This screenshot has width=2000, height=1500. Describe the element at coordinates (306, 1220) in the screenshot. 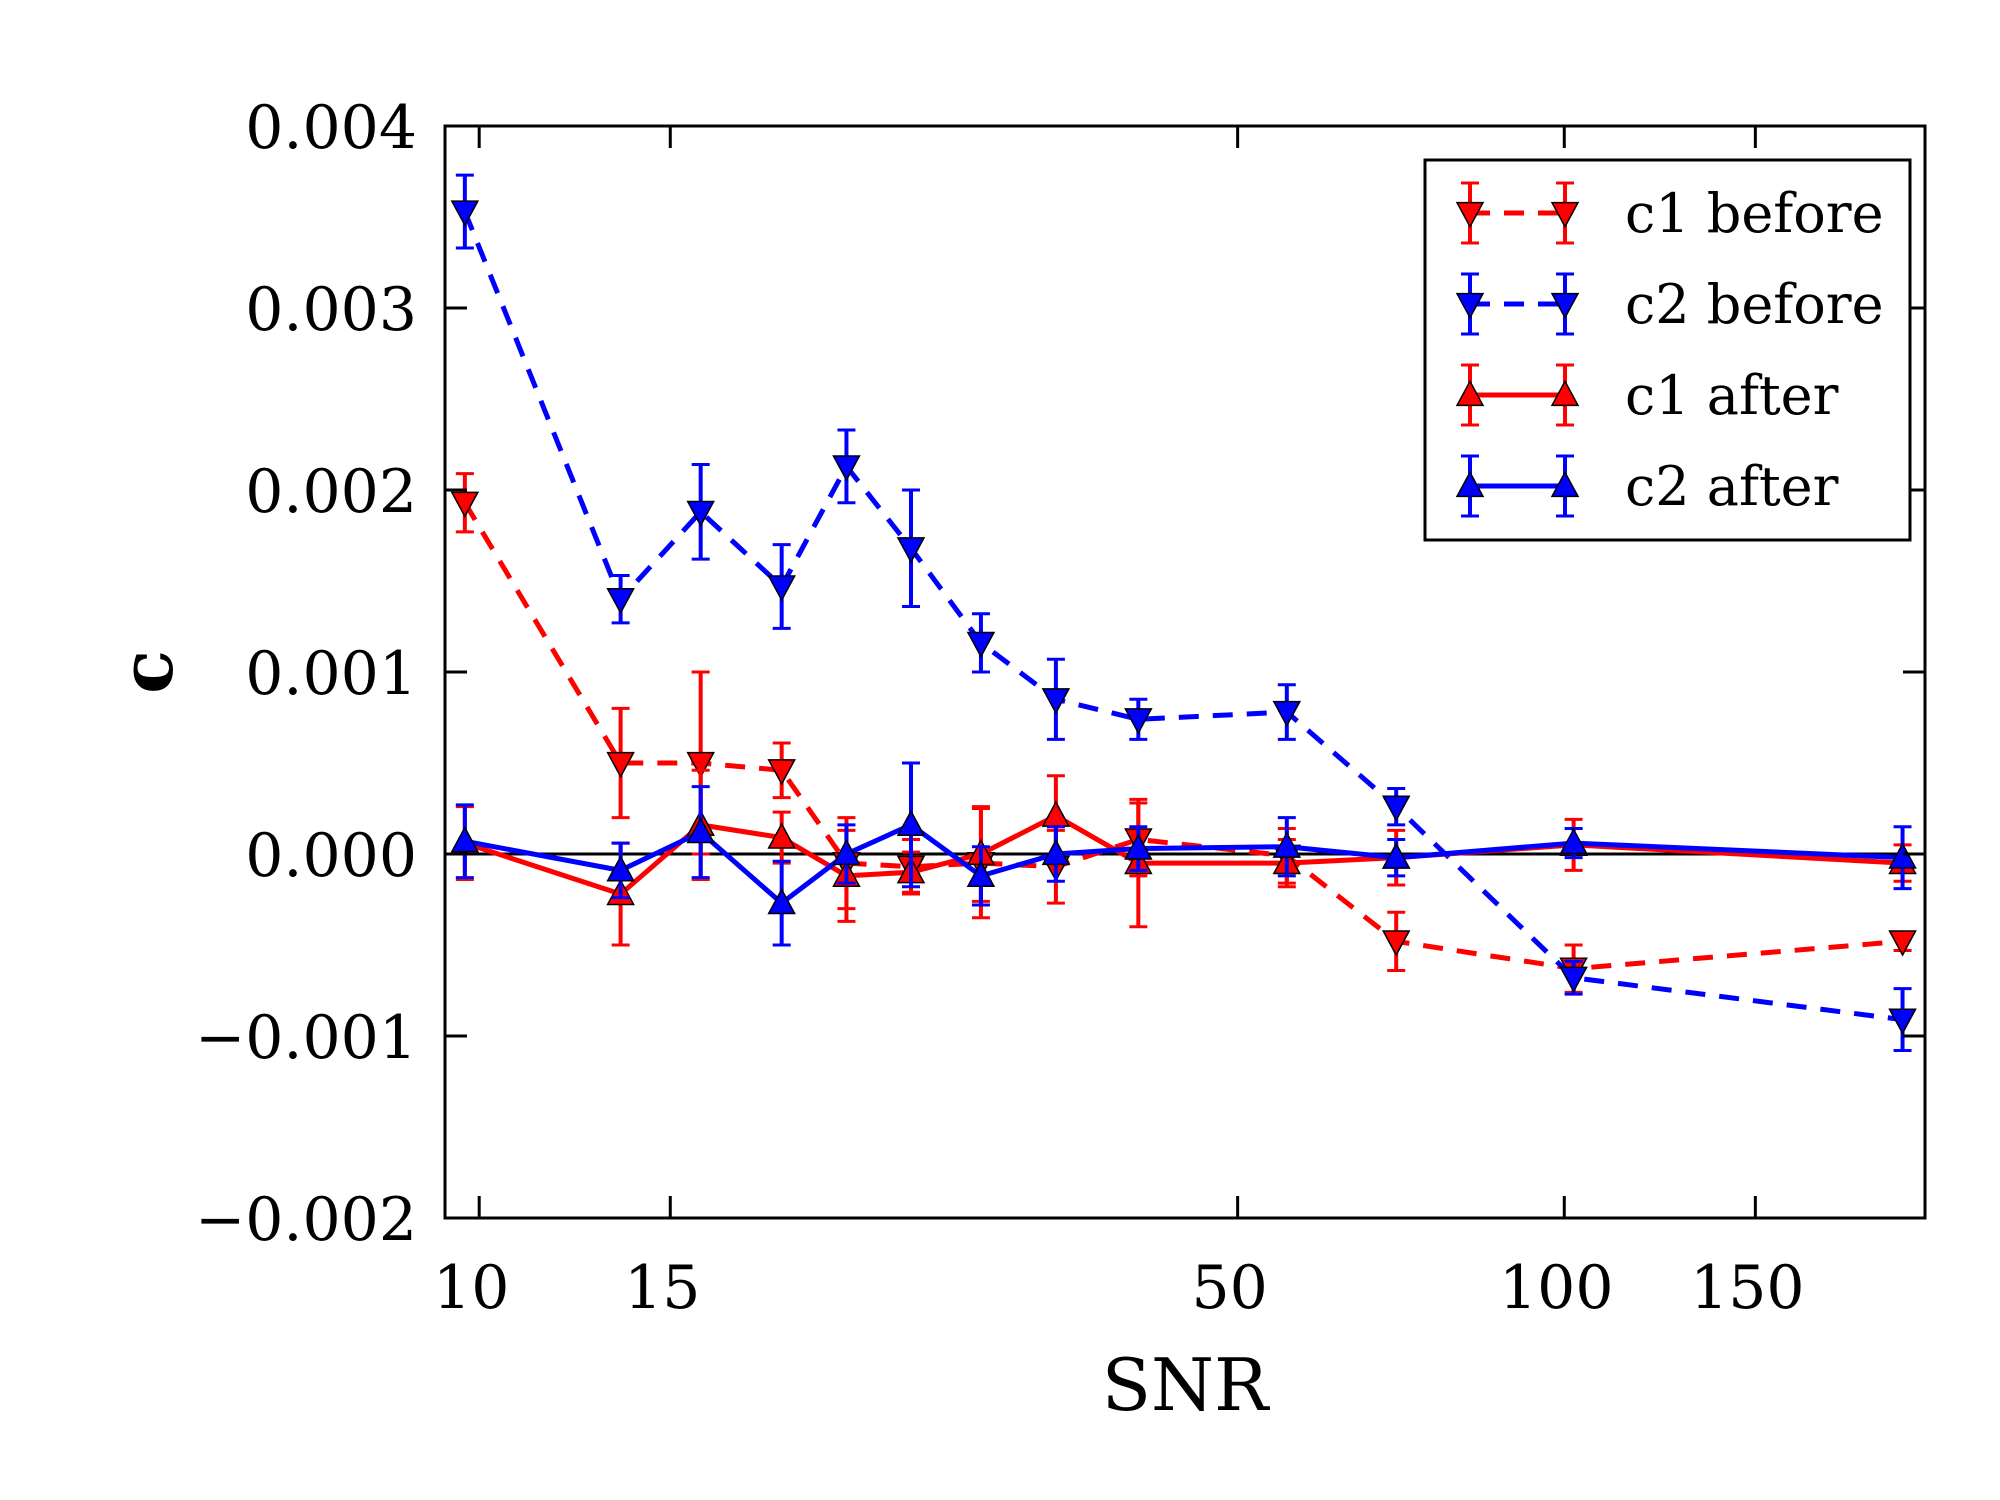

I see `y-tick-label: −0.002` at that location.